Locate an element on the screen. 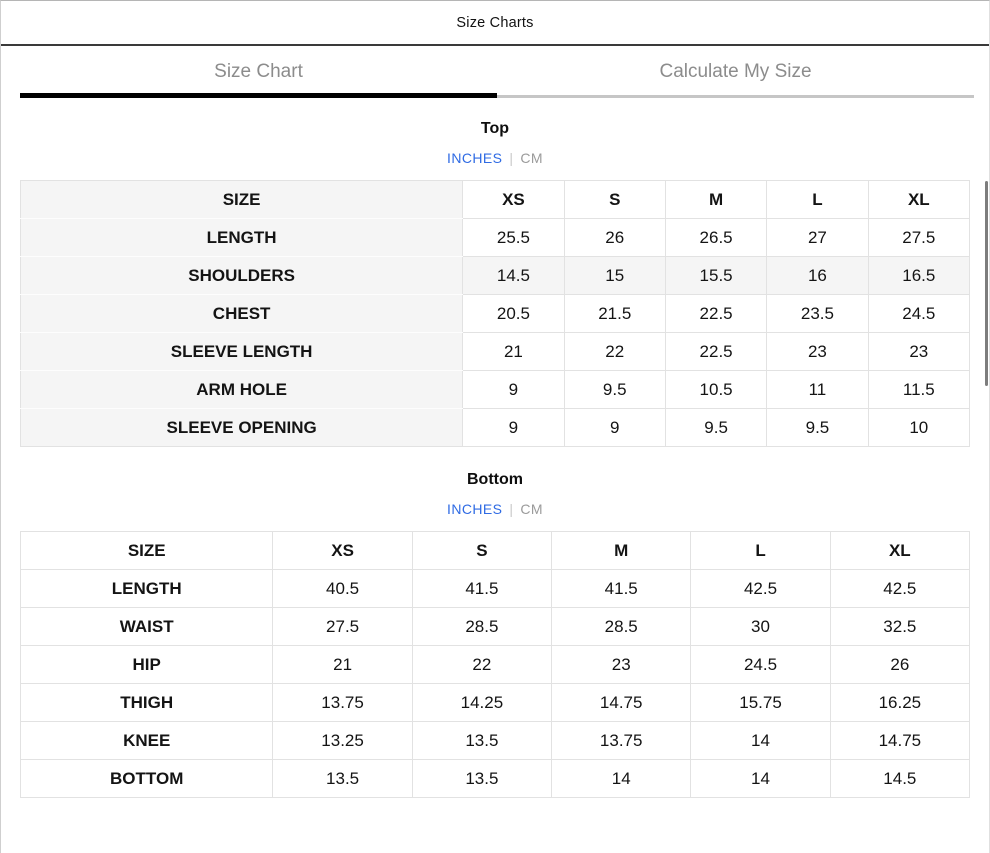  size-column-header: S is located at coordinates (614, 199).